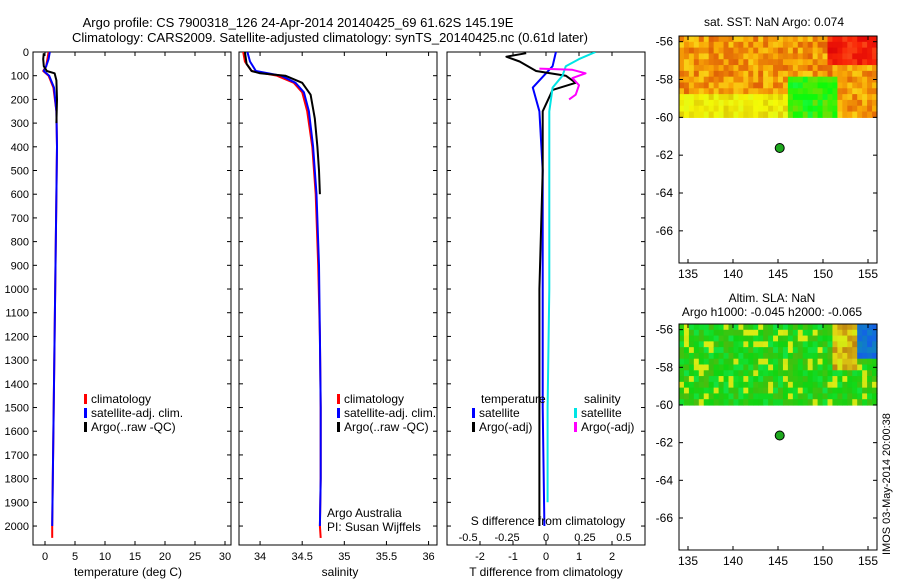 Image resolution: width=900 pixels, height=580 pixels. Describe the element at coordinates (571, 277) in the screenshot. I see `series-salinity-satellite` at that location.